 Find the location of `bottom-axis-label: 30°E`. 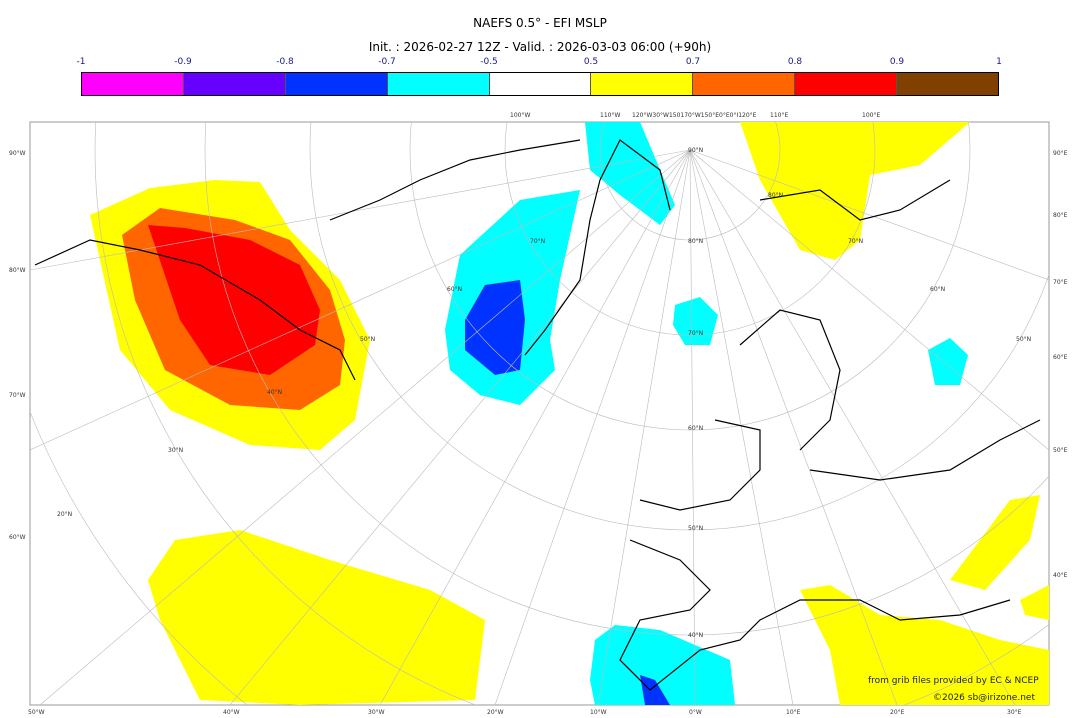

bottom-axis-label: 30°E is located at coordinates (1014, 712).